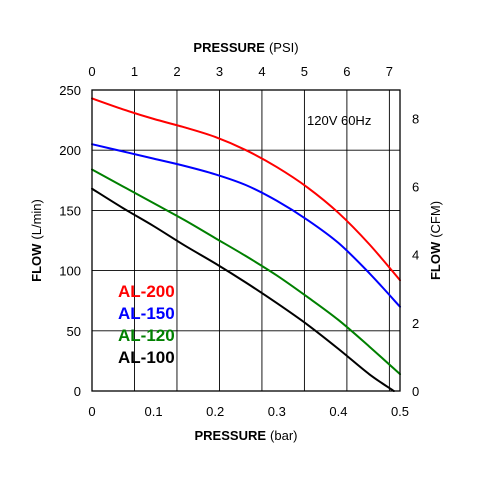 The width and height of the screenshot is (480, 485). What do you see at coordinates (146, 357) in the screenshot?
I see `legend-entry-al-100: AL-100` at bounding box center [146, 357].